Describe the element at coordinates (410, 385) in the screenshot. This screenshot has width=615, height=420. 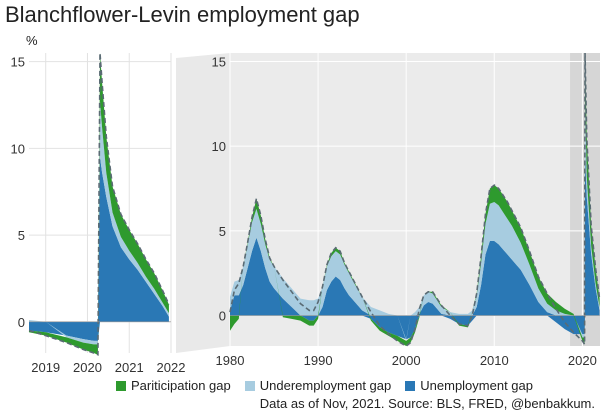
I see `legend-swatch-unemployment` at that location.